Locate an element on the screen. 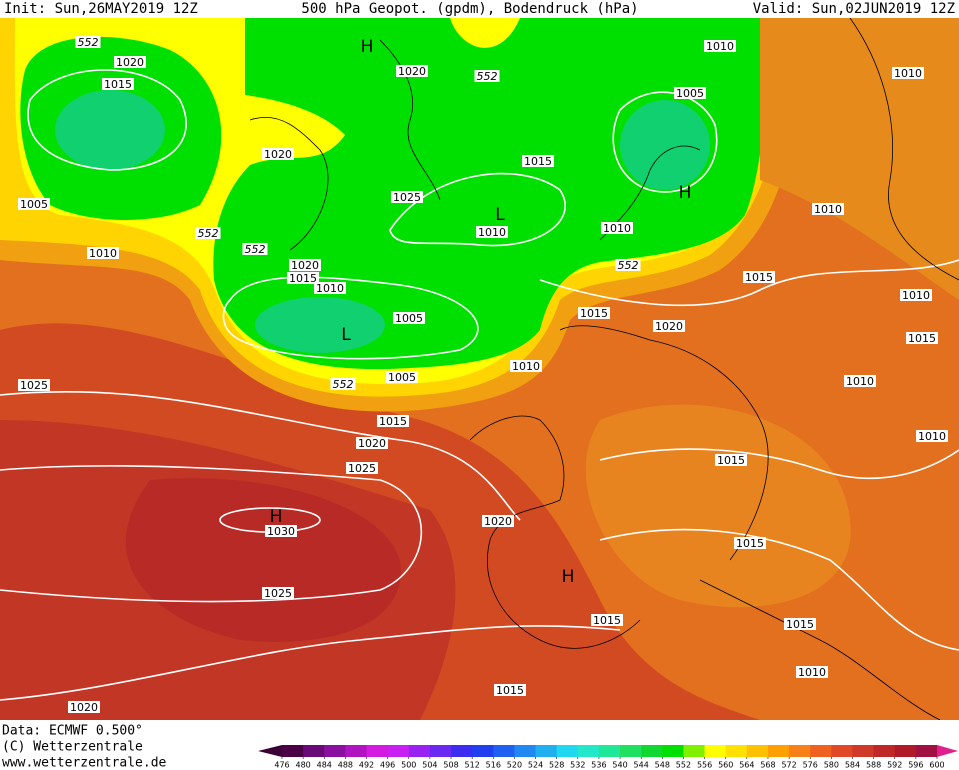 The height and width of the screenshot is (770, 959). colorbar-tick-label: 596 is located at coordinates (915, 765).